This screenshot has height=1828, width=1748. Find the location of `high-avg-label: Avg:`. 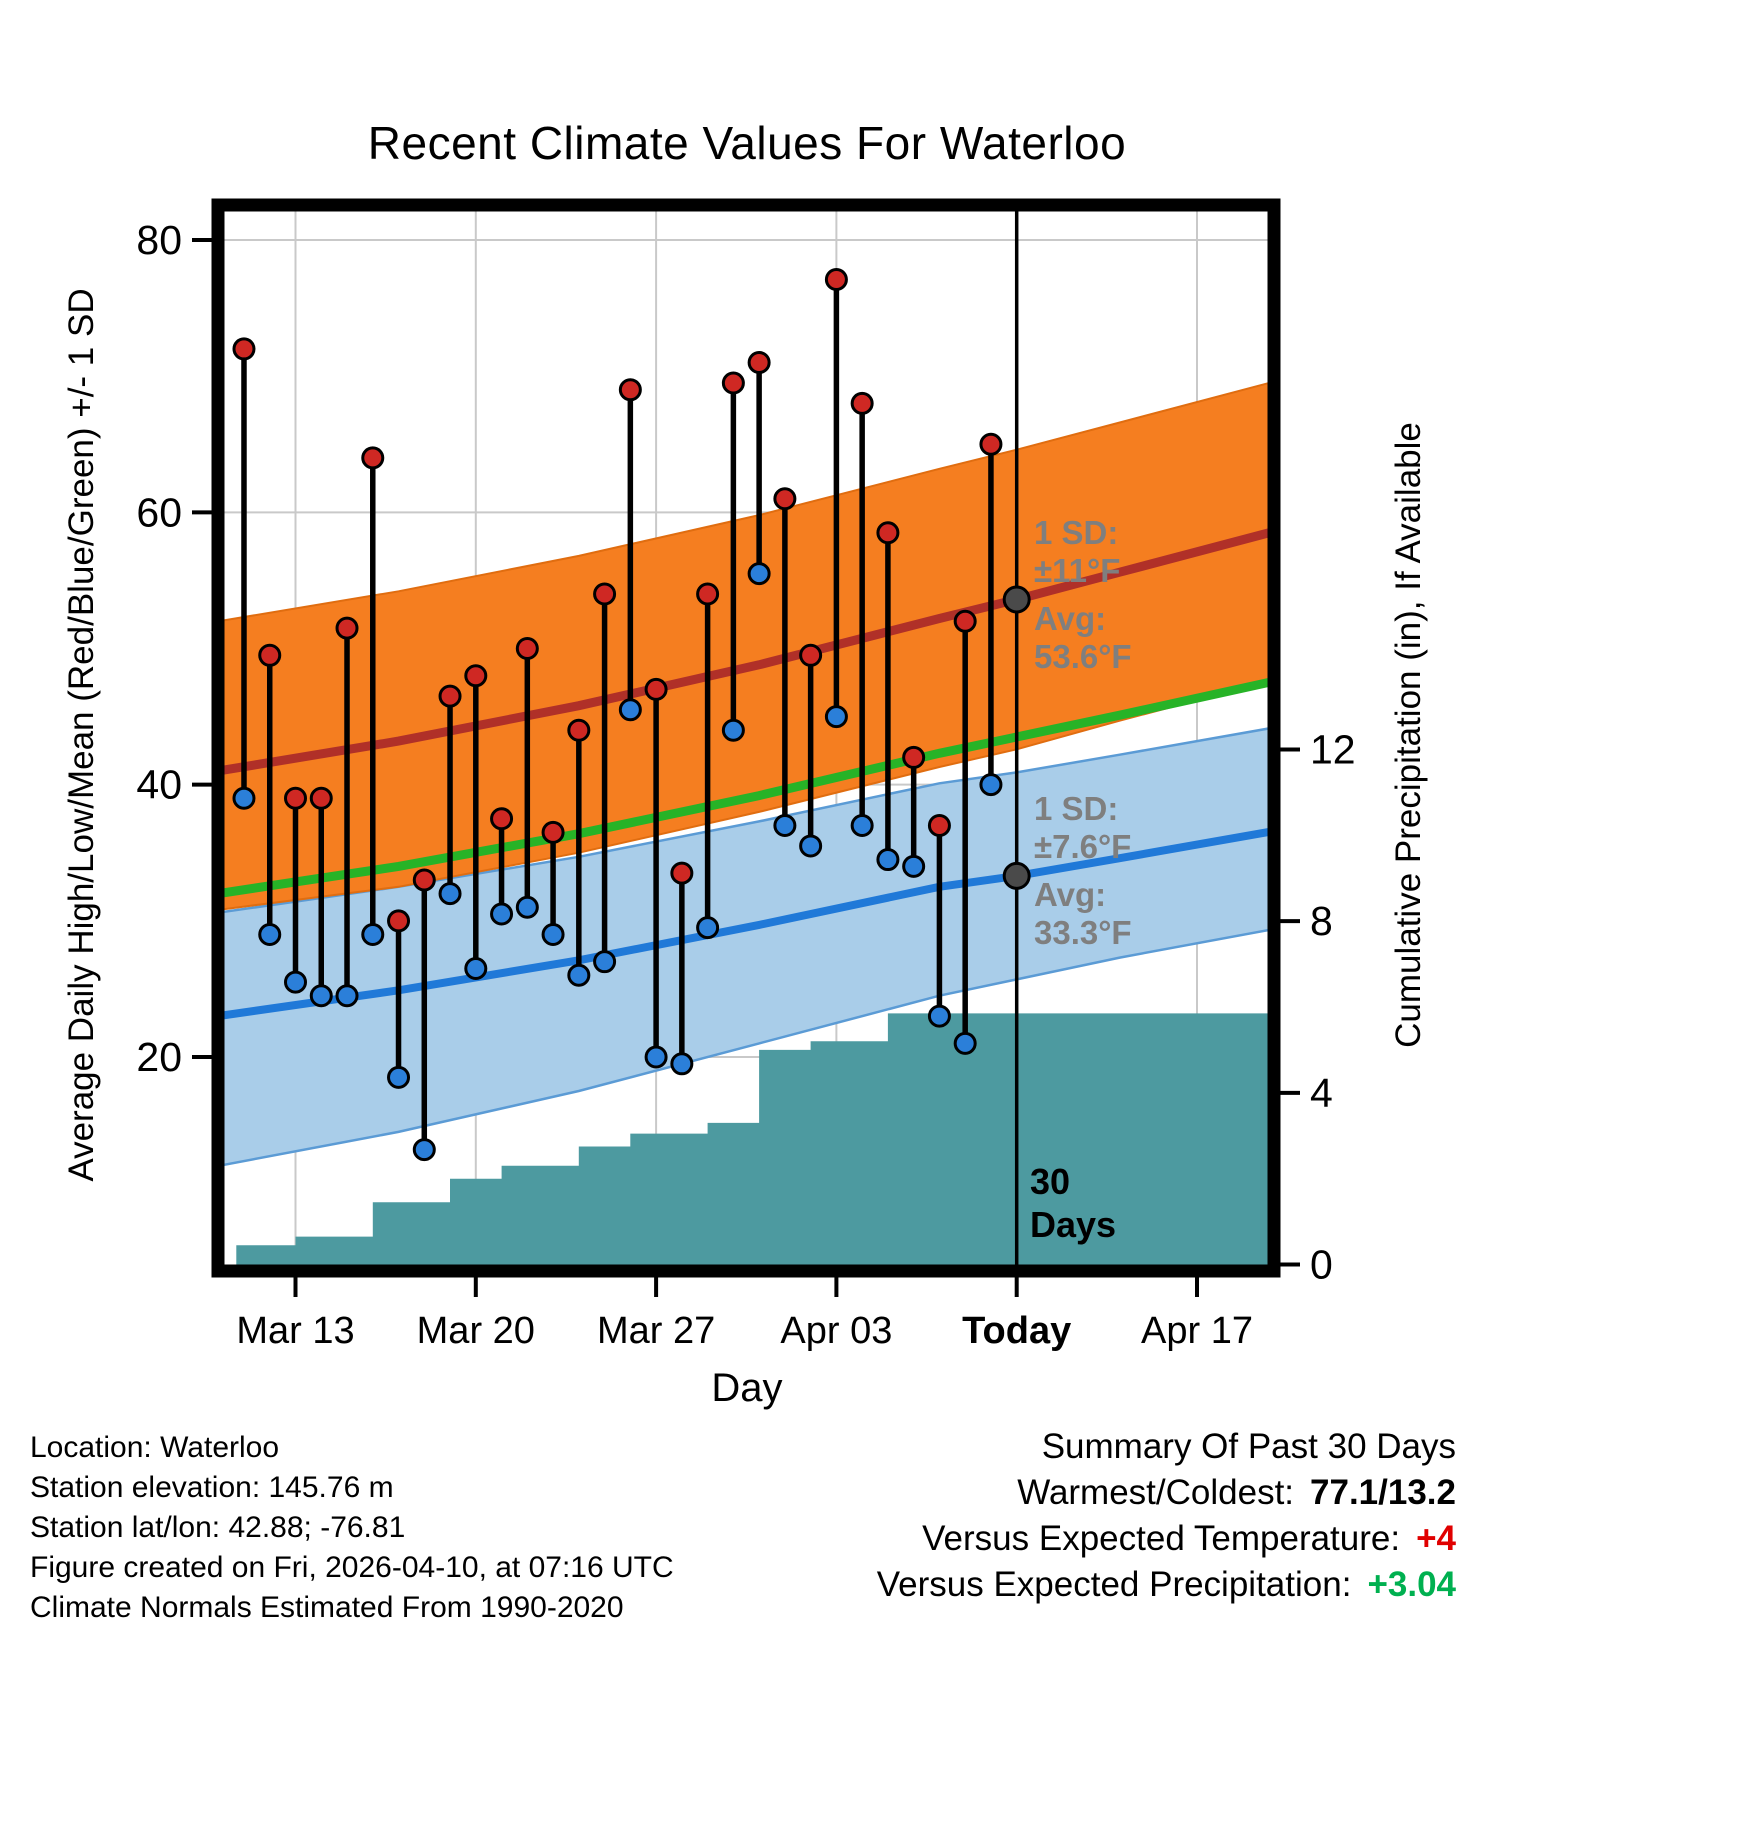

high-avg-label: Avg: is located at coordinates (1070, 618).